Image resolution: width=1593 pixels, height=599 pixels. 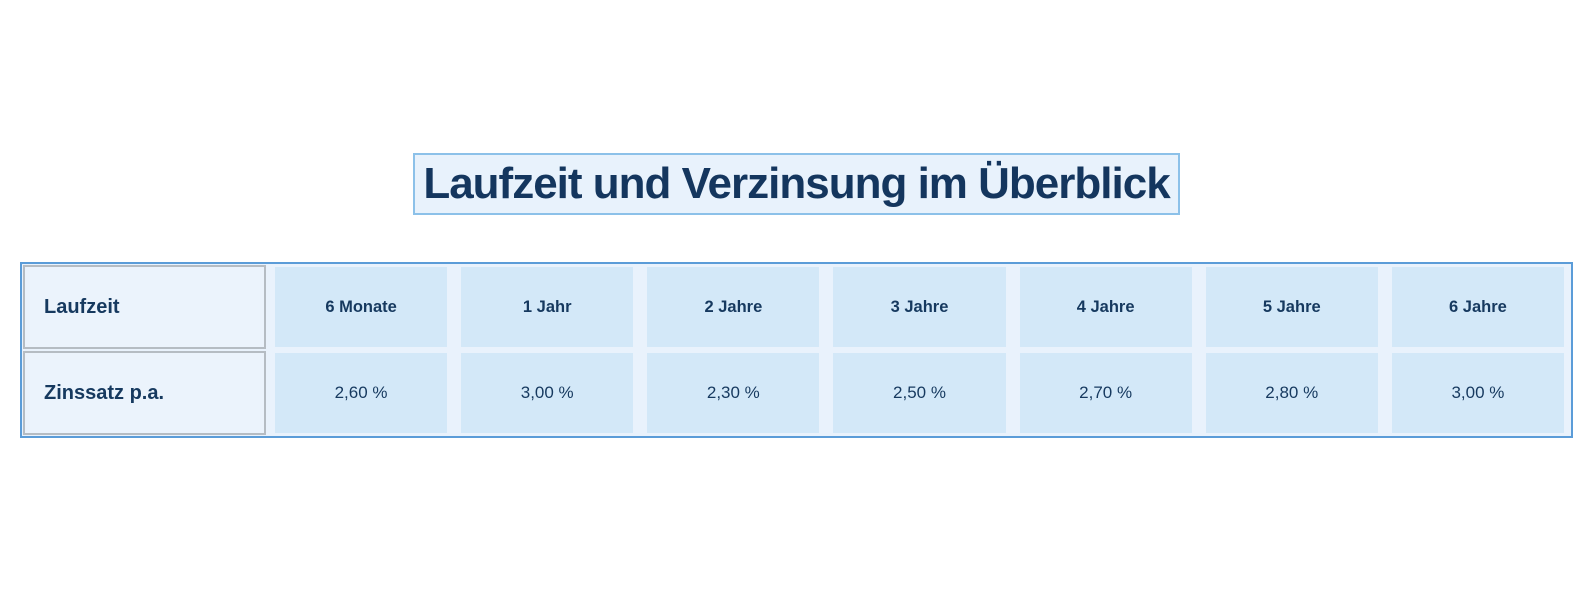 I want to click on column-header-1-jahr: 1 Jahr, so click(x=547, y=307).